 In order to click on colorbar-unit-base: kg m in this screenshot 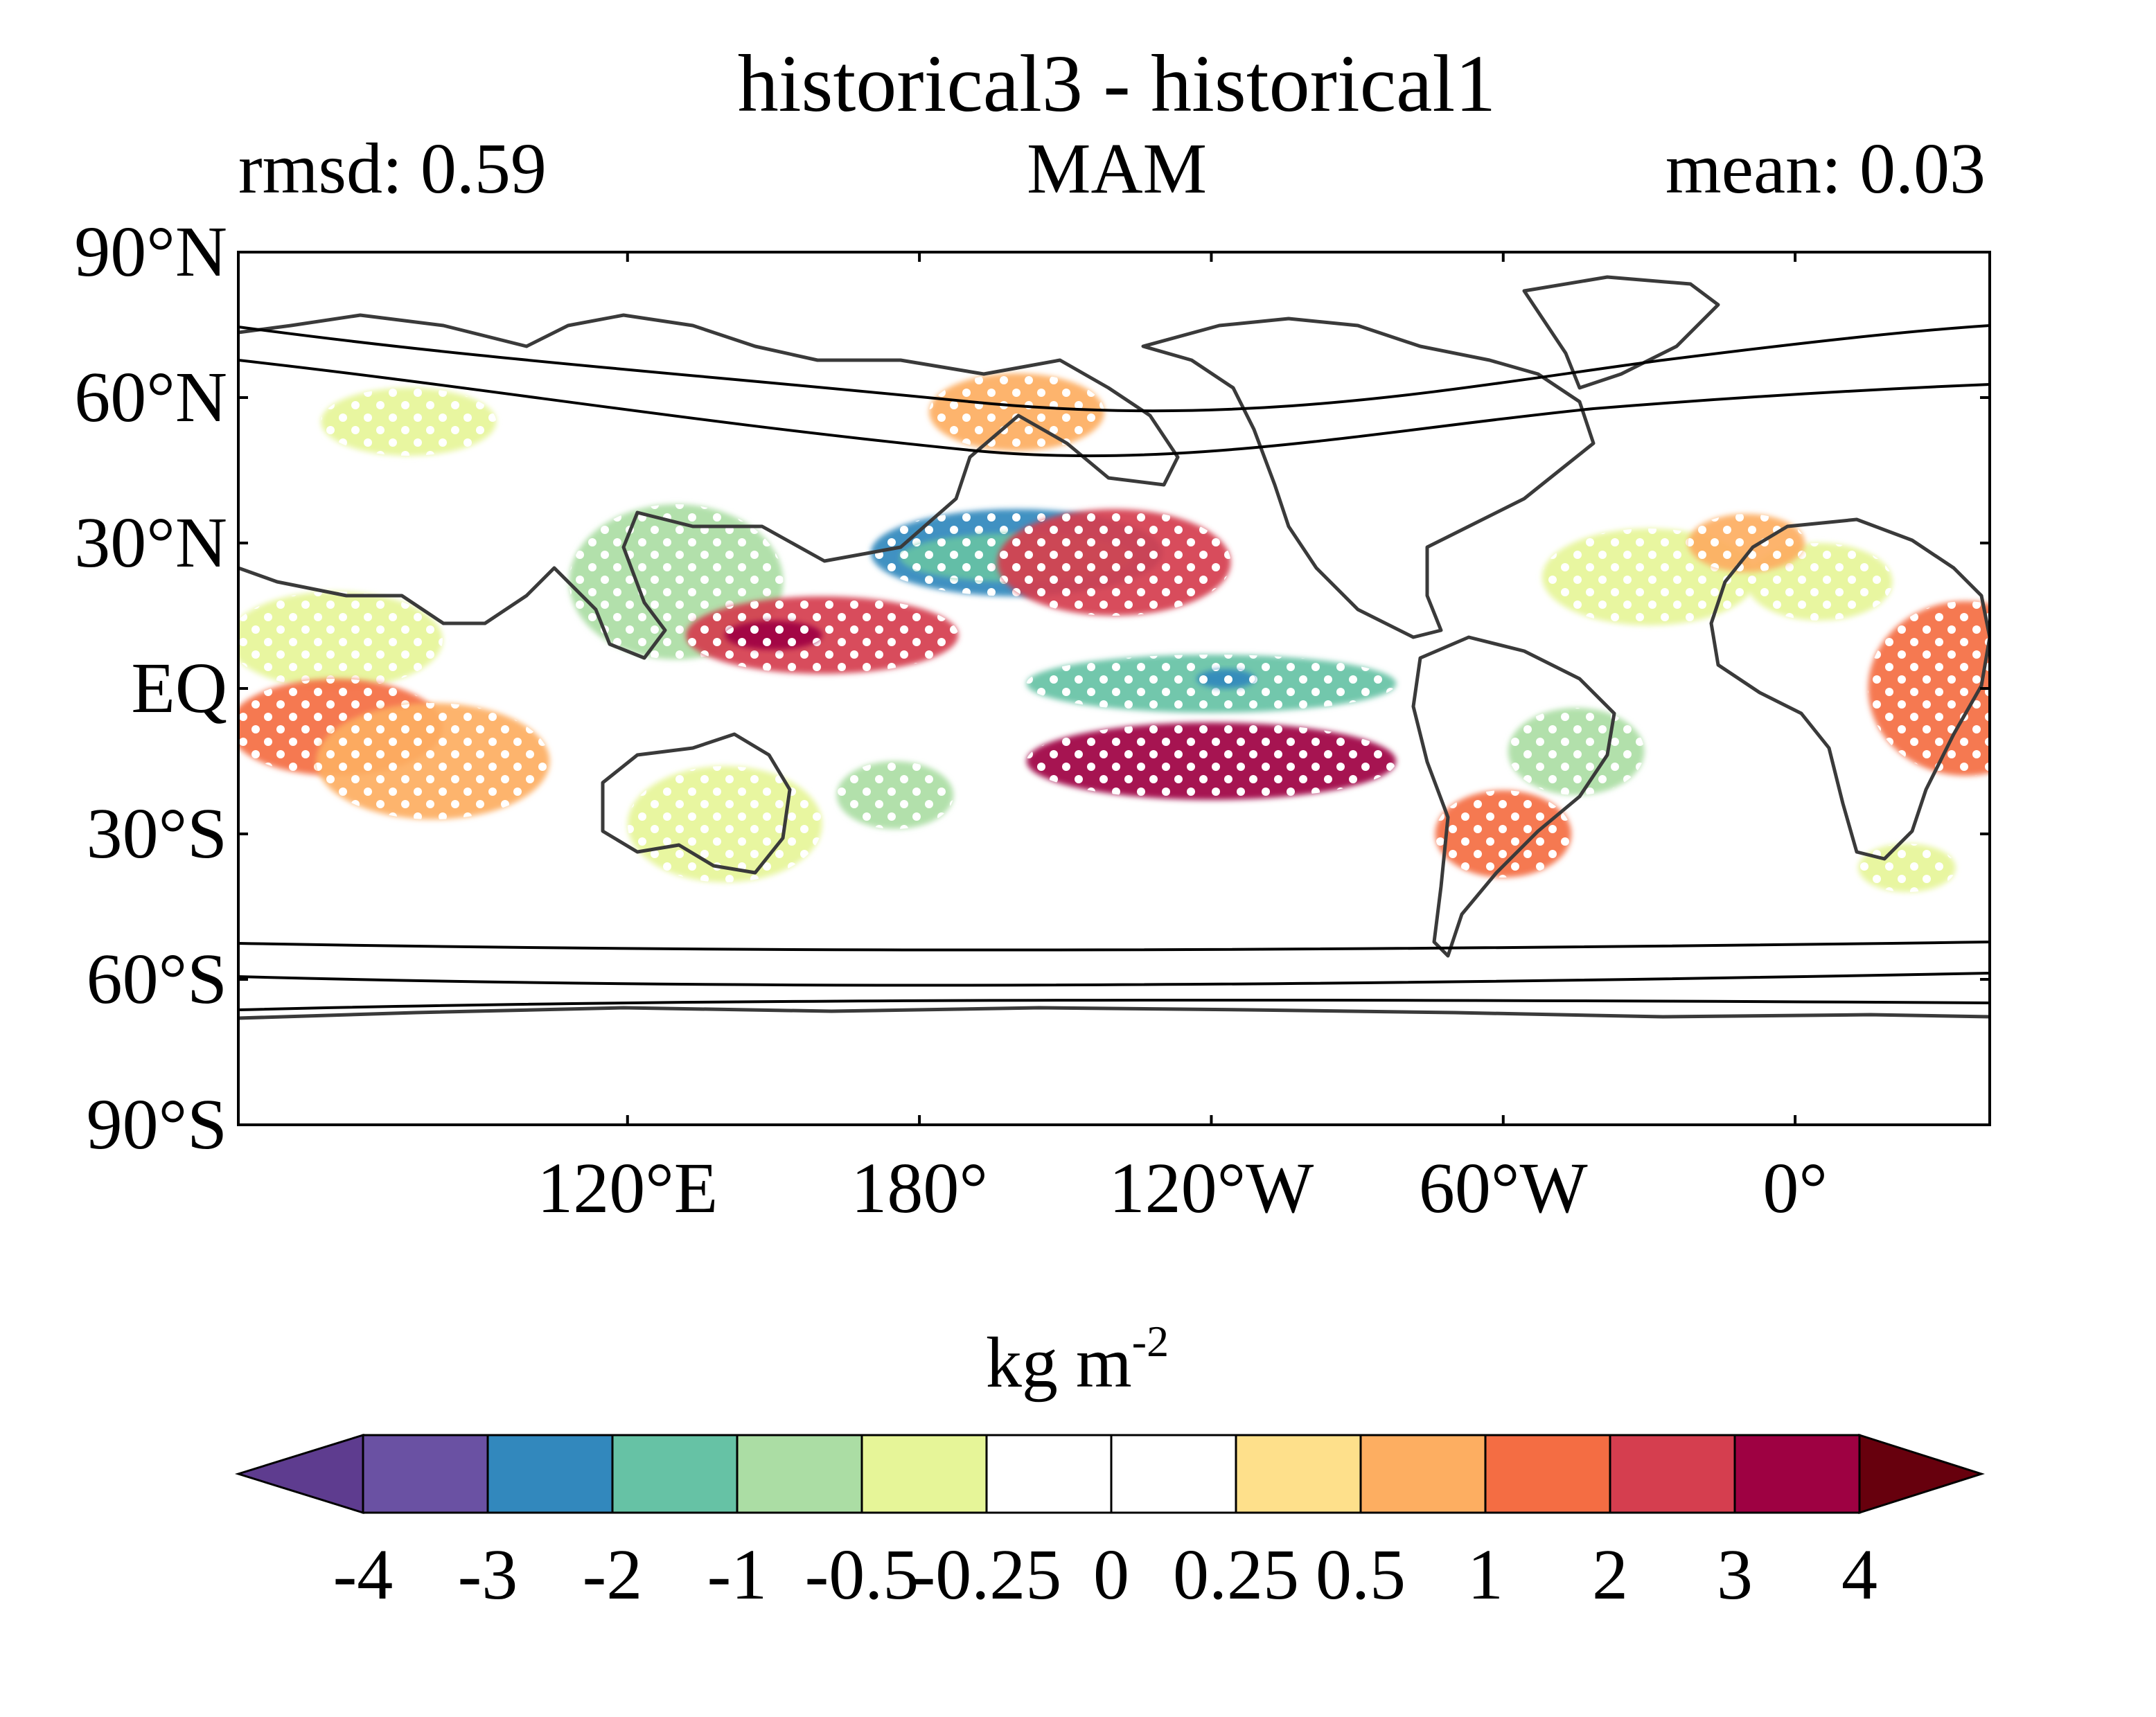, I will do `click(1059, 1363)`.